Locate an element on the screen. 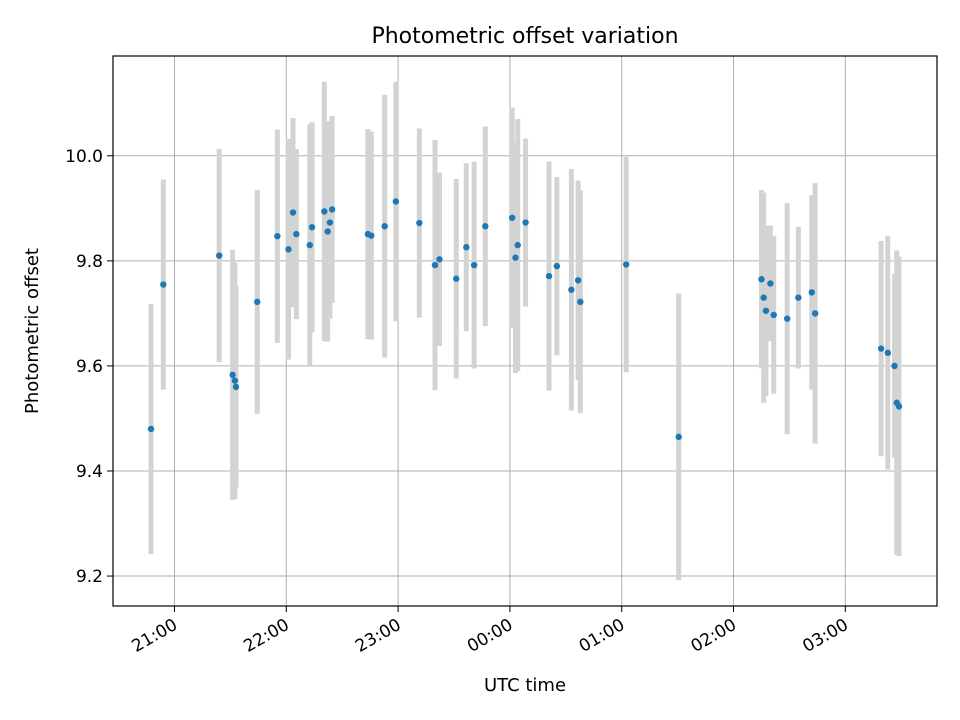  y-tick-label: 9.4 is located at coordinates (89, 472).